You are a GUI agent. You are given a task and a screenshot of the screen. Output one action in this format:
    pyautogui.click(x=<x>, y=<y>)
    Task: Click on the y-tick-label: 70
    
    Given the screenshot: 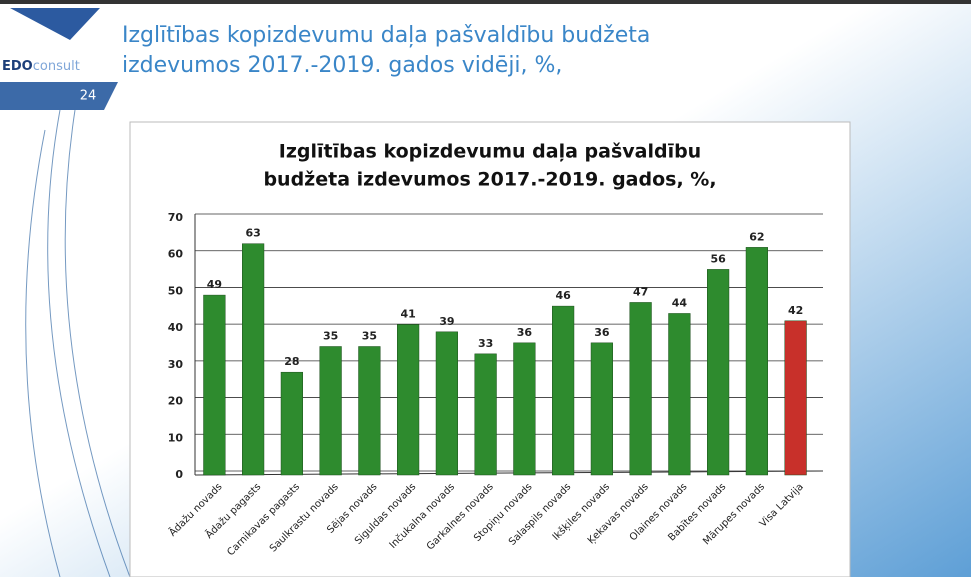 What is the action you would take?
    pyautogui.click(x=176, y=217)
    